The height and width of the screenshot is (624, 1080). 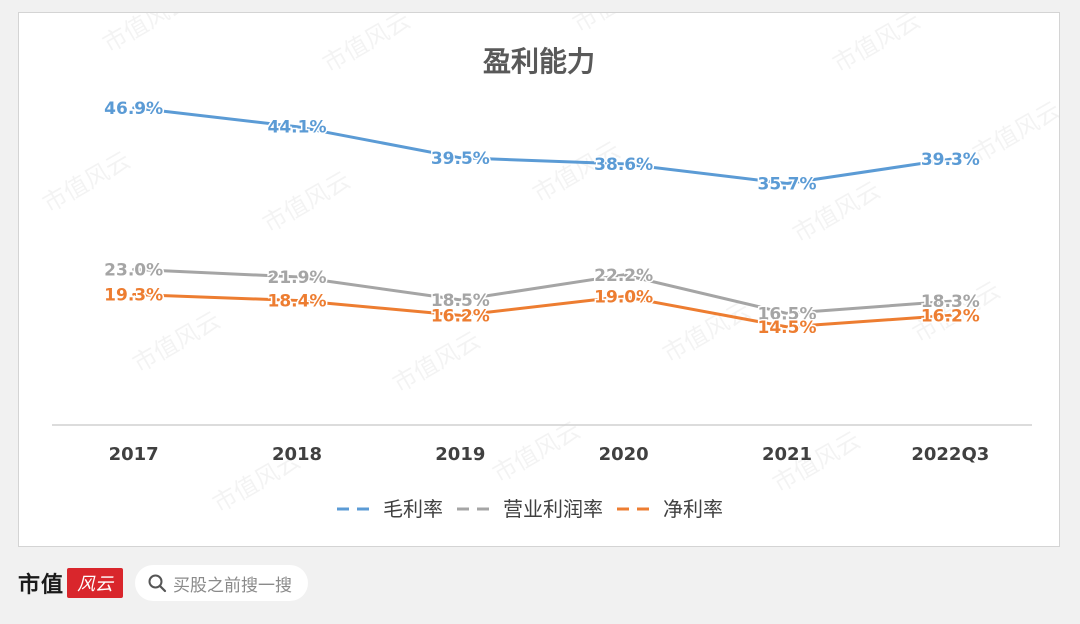 I want to click on chart-title: 盈利能力, so click(x=539, y=61).